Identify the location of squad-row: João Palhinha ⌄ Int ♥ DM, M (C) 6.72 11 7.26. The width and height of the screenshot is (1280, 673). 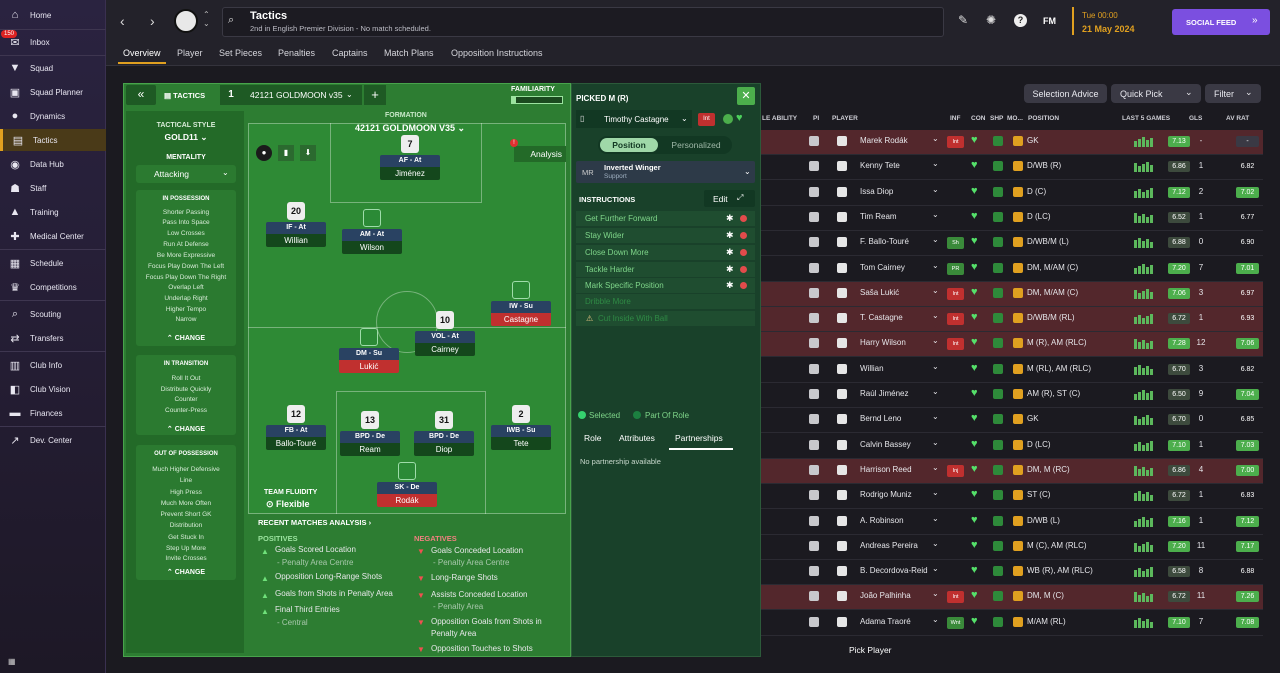
(1012, 598).